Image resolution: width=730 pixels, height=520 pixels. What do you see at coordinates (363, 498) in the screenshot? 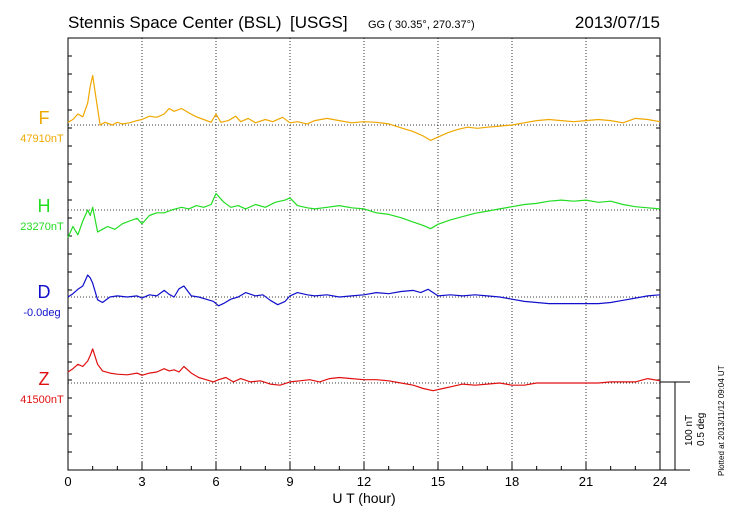
I see `x-axis-label: U T (hour)` at bounding box center [363, 498].